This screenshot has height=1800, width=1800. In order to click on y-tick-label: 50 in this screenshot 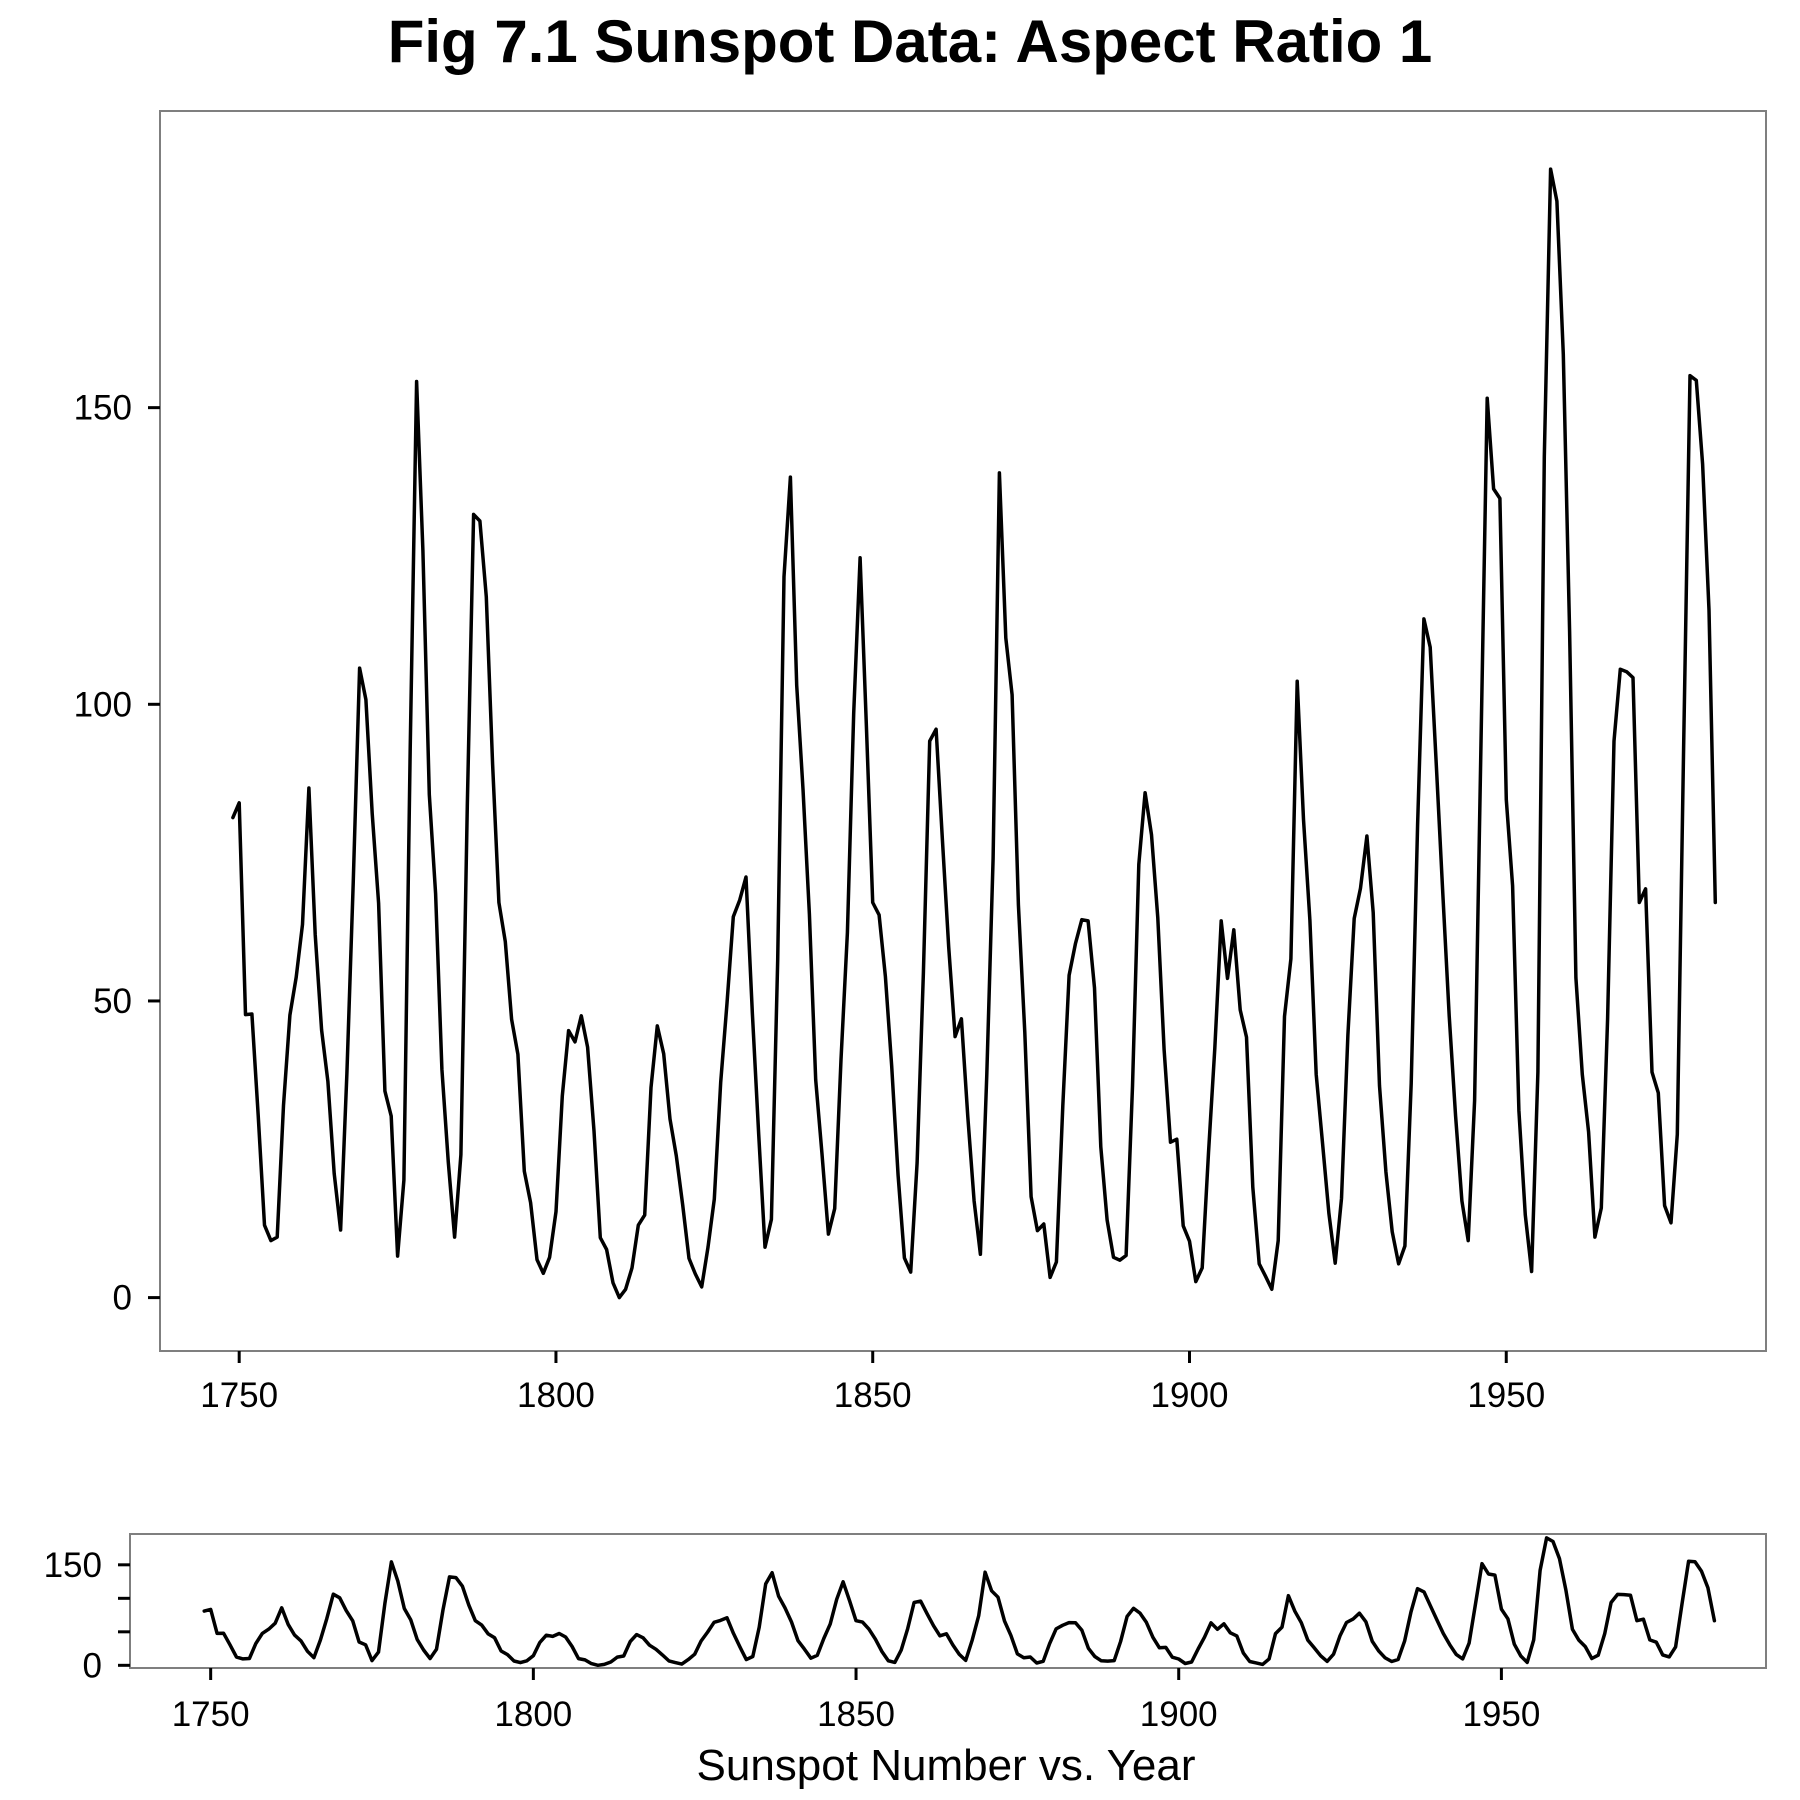, I will do `click(112, 1001)`.